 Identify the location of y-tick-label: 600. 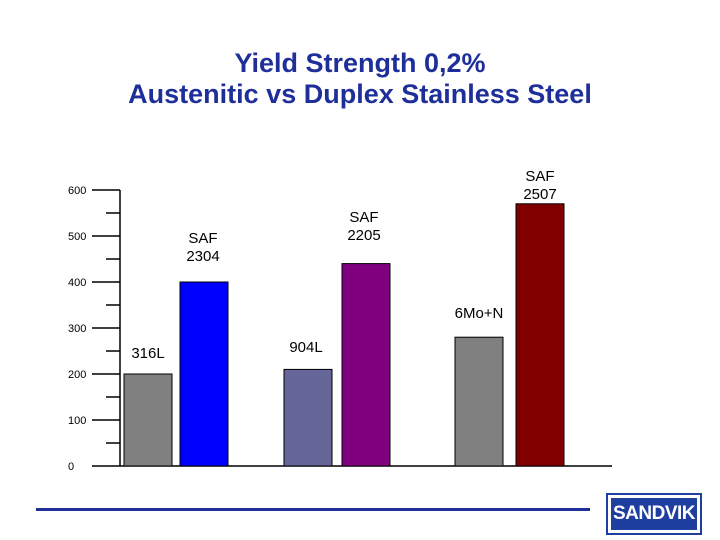
(77, 191).